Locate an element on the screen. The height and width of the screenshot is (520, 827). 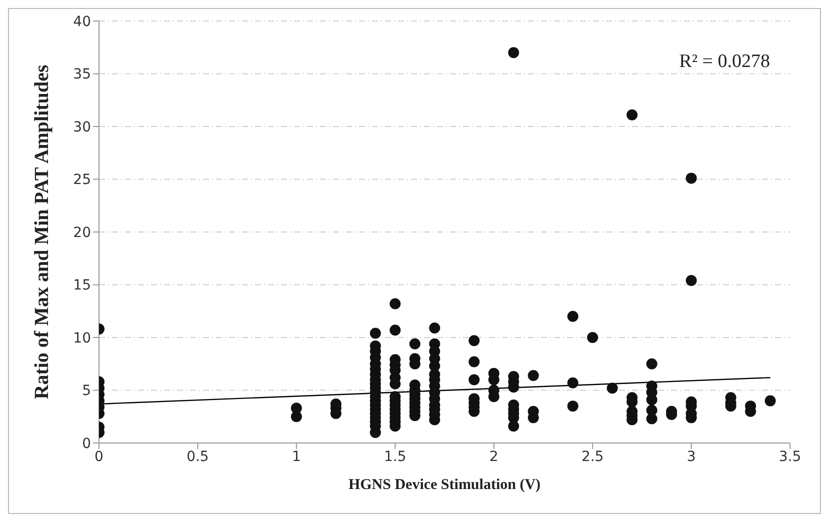
x-tick-label: 0.5 is located at coordinates (197, 456).